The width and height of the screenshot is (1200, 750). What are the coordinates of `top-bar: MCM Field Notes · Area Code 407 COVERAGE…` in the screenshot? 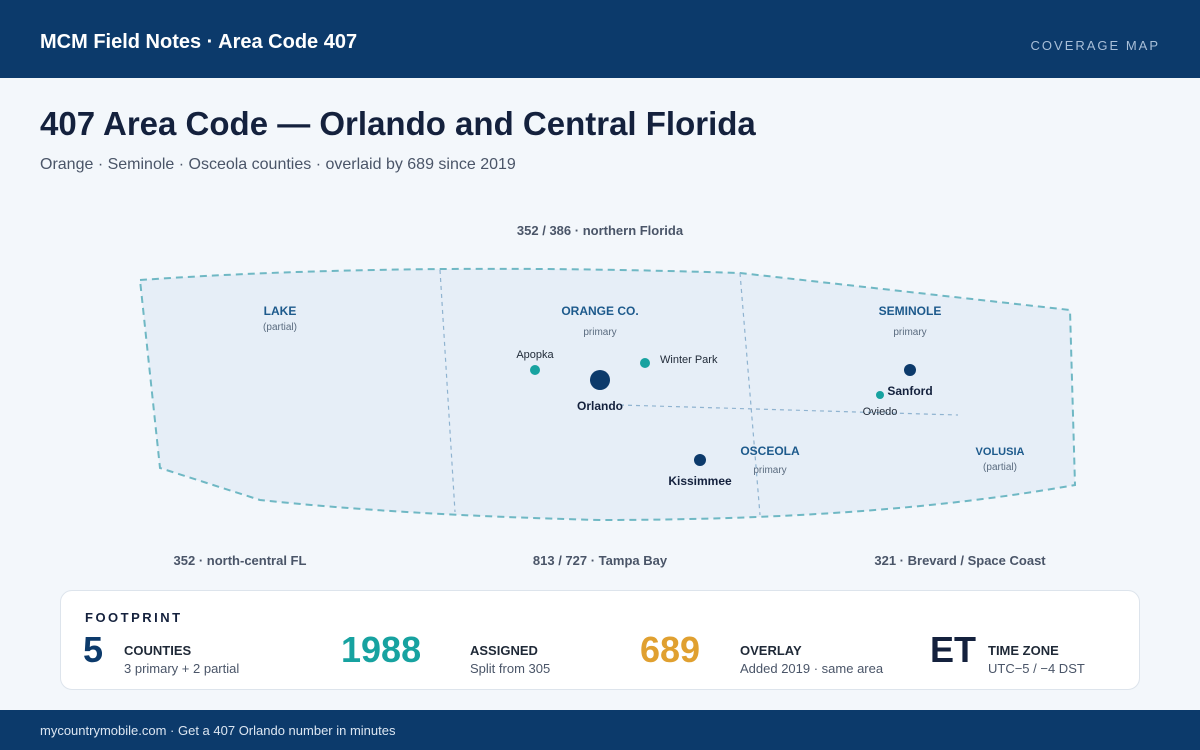 It's located at (600, 39).